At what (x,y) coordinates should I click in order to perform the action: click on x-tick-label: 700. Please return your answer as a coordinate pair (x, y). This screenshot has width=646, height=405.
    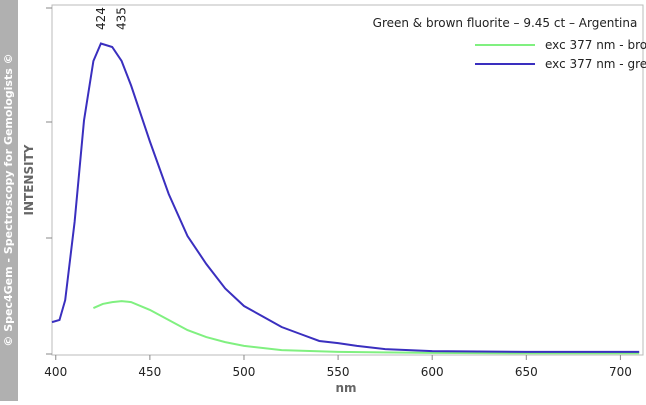
    Looking at the image, I should click on (620, 372).